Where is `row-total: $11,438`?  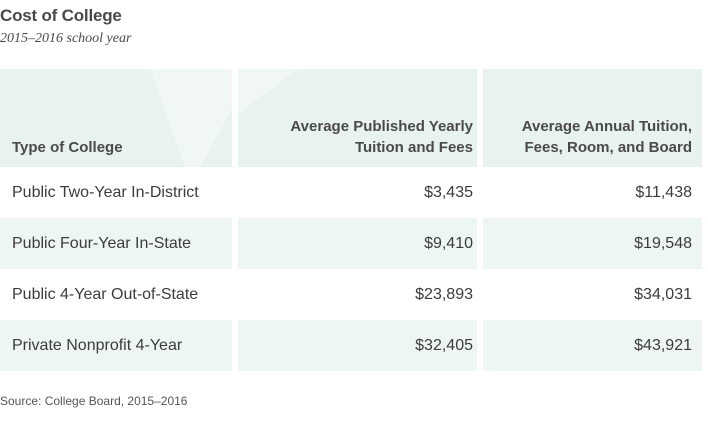
row-total: $11,438 is located at coordinates (663, 192).